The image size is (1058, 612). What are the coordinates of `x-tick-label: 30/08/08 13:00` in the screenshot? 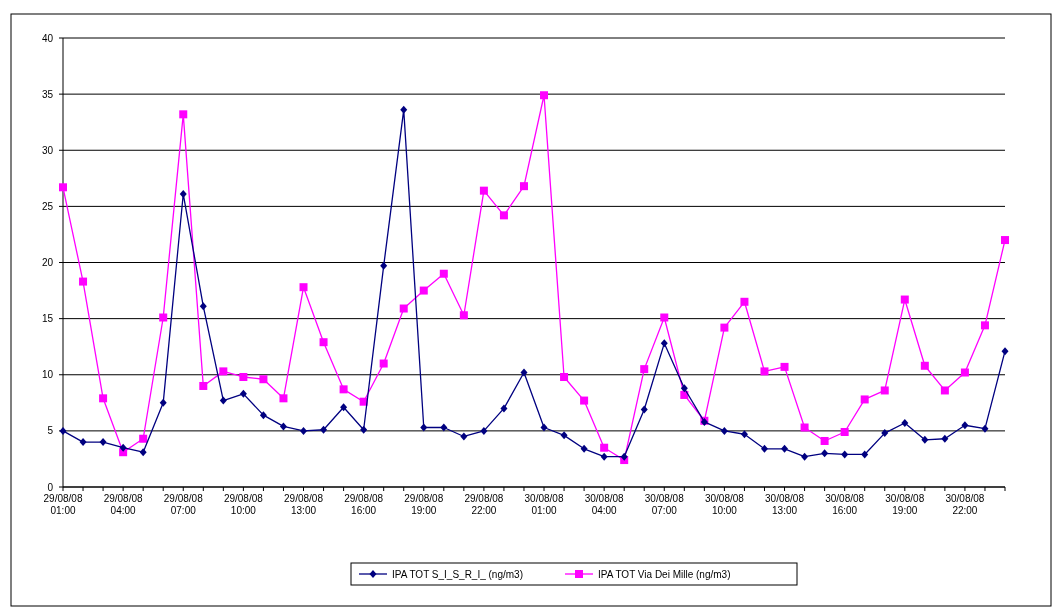 It's located at (785, 504).